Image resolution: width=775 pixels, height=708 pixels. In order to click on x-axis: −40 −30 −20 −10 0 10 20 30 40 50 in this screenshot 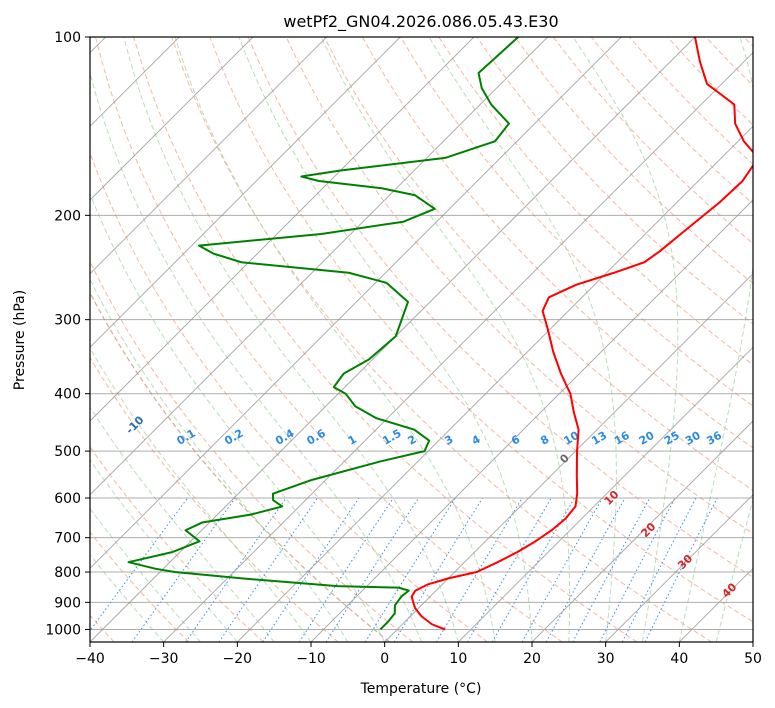, I will do `click(418, 654)`.